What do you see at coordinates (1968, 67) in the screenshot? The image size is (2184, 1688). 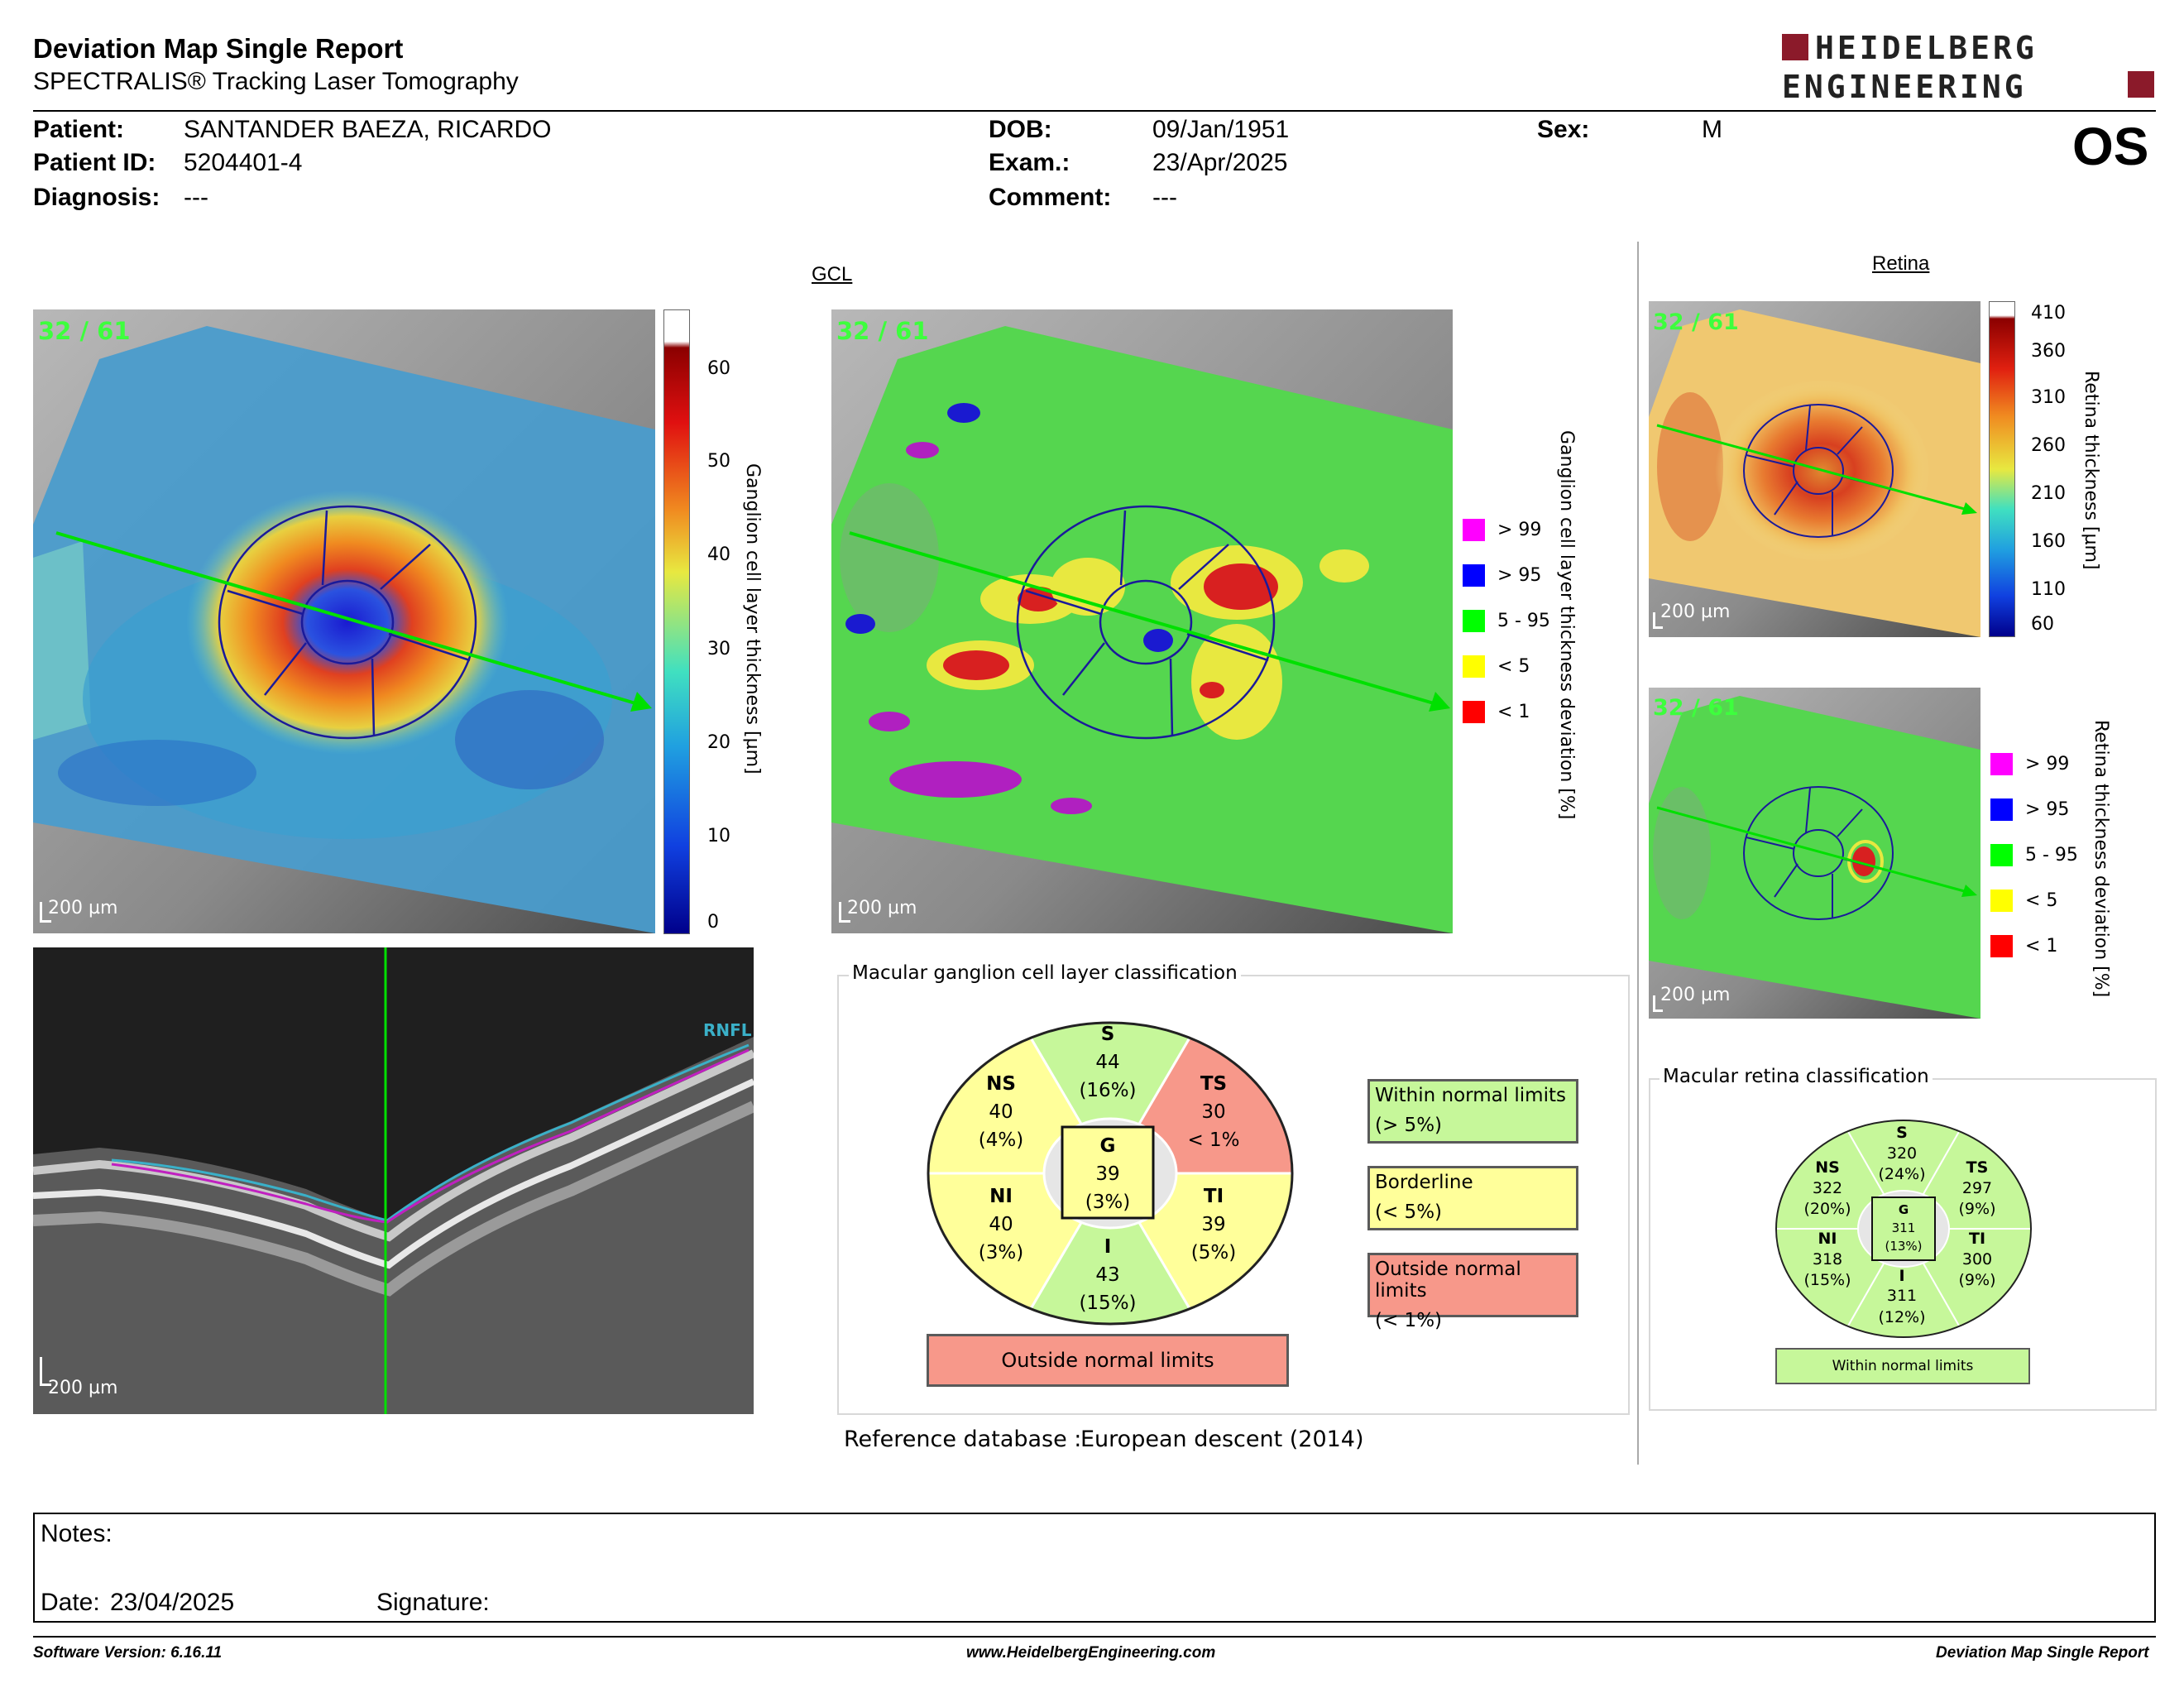 I see `heidelberg-logo: HEIDELBERG ENGINEERING` at bounding box center [1968, 67].